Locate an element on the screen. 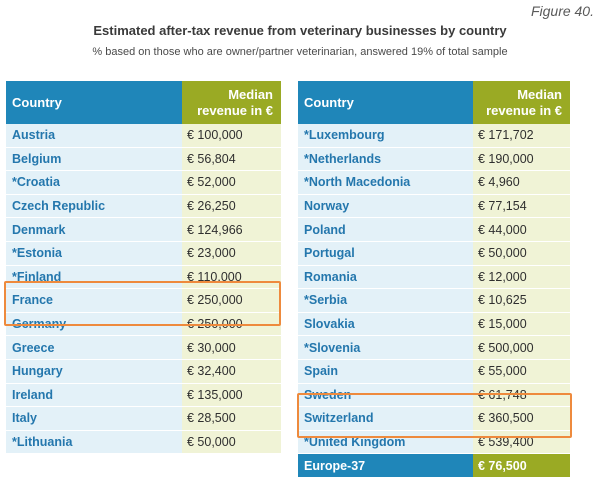  table-row: *Estonia € 23,000 is located at coordinates (143, 253).